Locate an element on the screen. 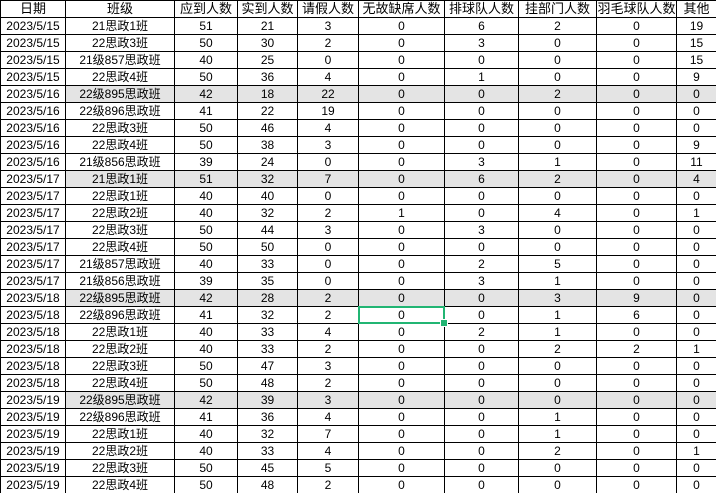 The height and width of the screenshot is (493, 716). cell: 2023/5/18 is located at coordinates (33, 349).